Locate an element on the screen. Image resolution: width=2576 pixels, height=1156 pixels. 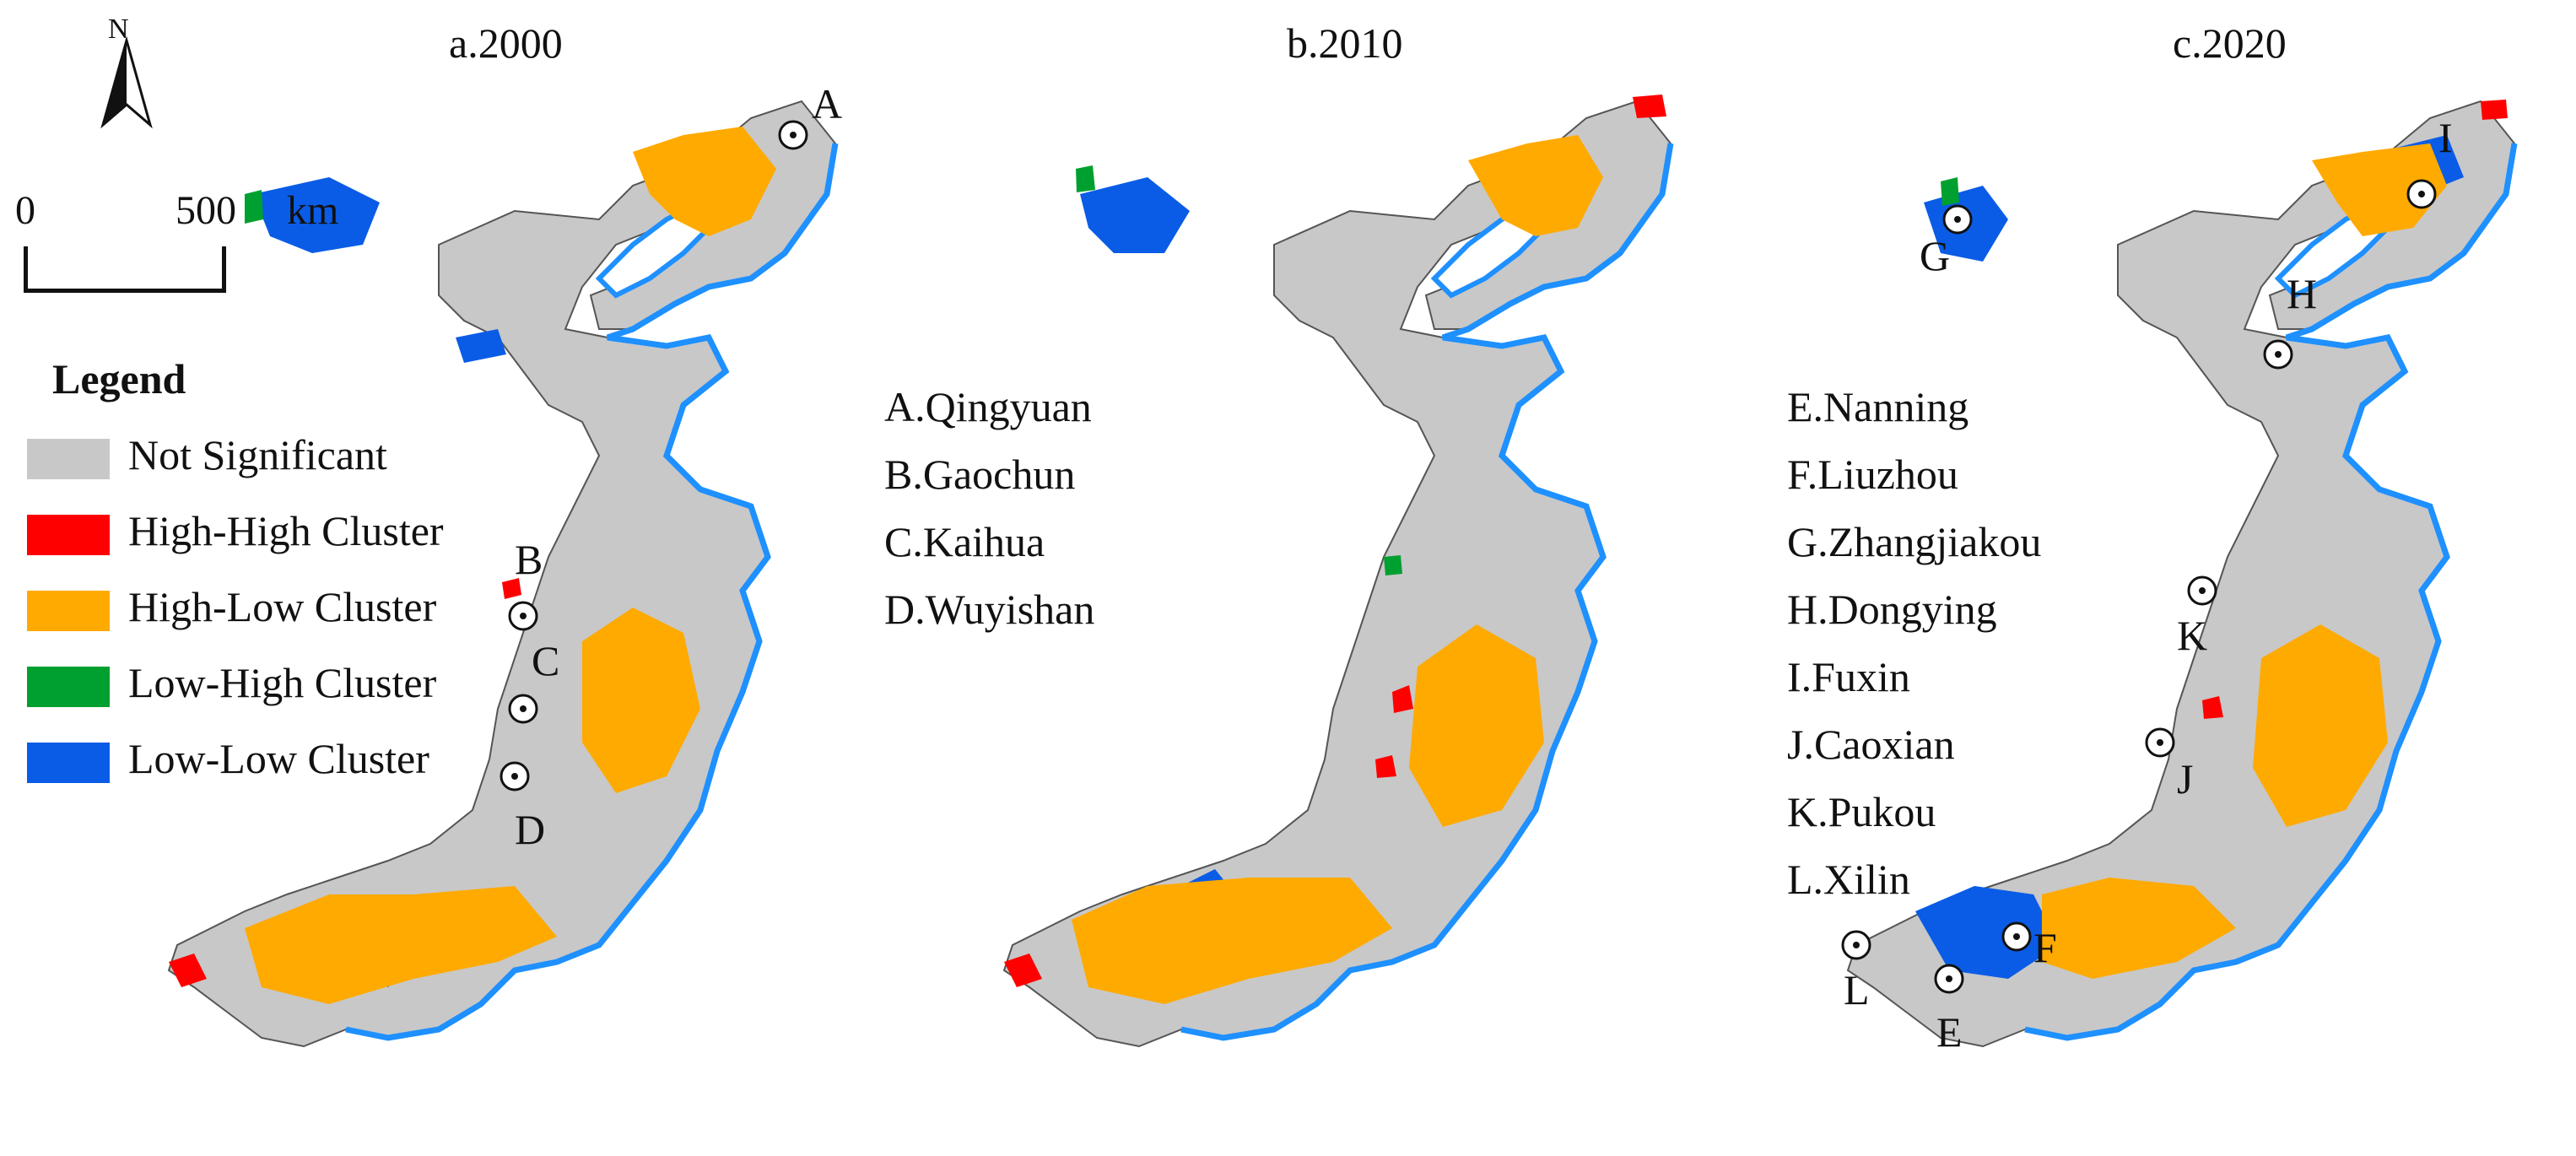
marker: D is located at coordinates (522, 807).